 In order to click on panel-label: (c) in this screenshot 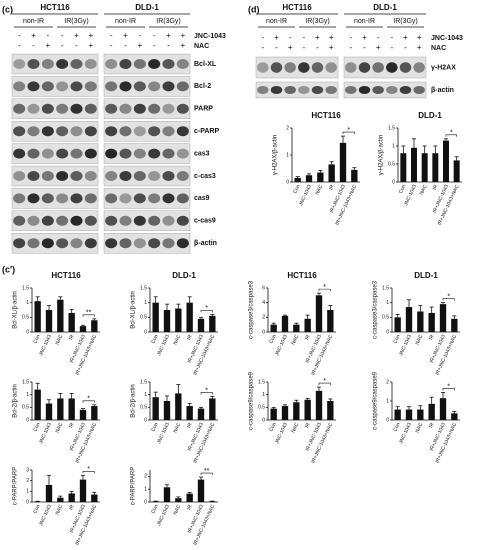, I will do `click(7, 9)`.